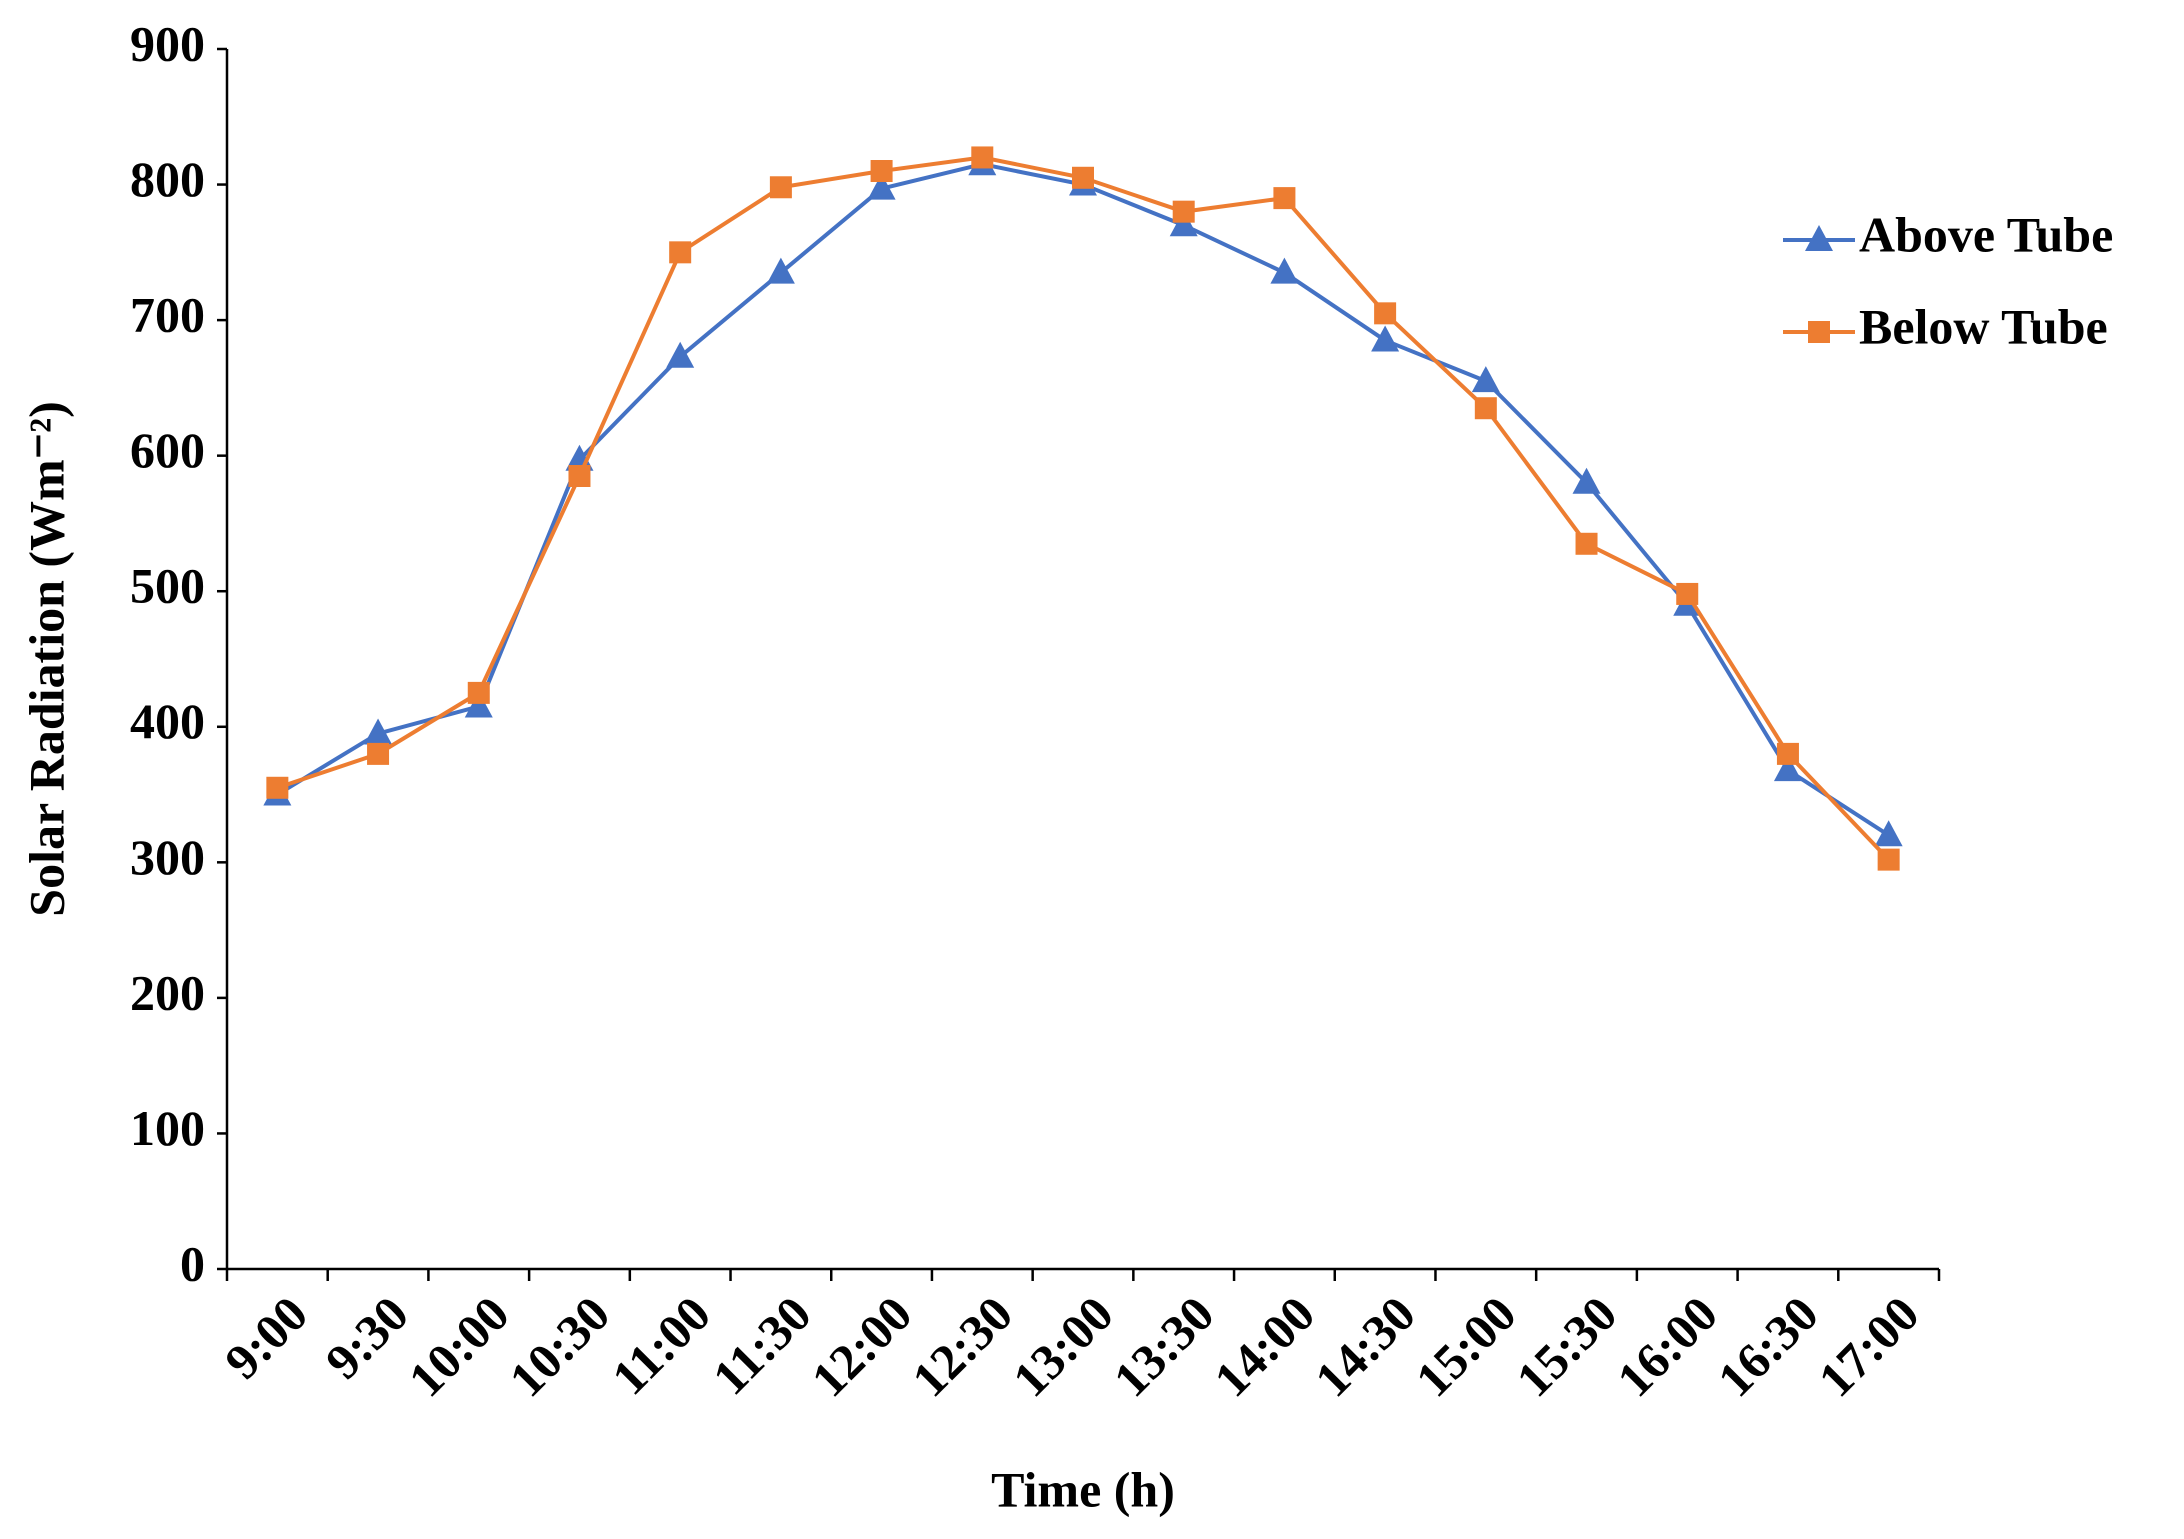  Describe the element at coordinates (1868, 1346) in the screenshot. I see `x-tick-label: 17:00` at that location.